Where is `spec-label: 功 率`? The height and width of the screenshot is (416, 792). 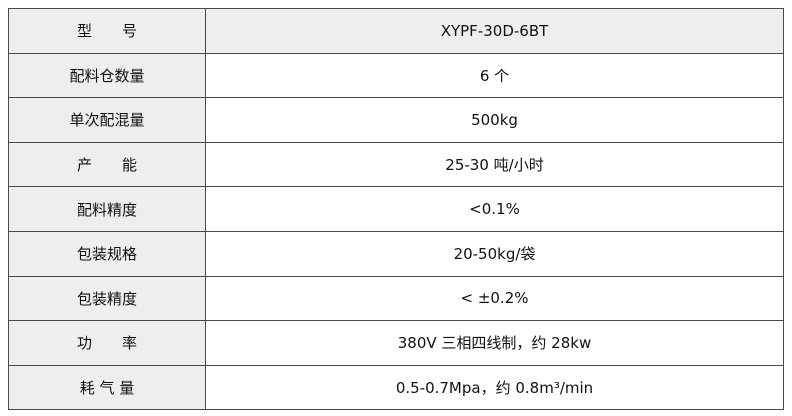 spec-label: 功 率 is located at coordinates (107, 343).